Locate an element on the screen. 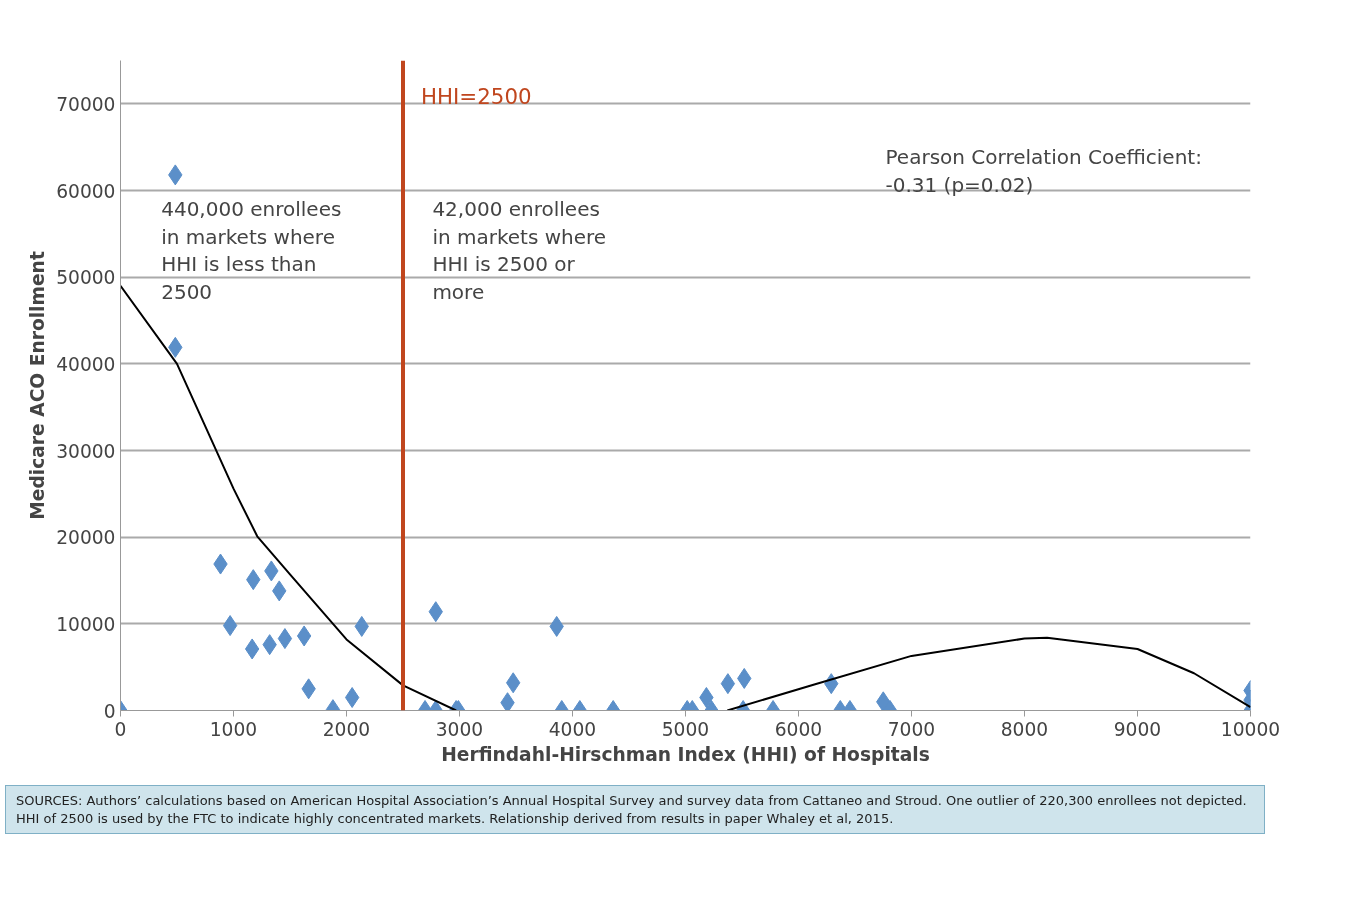 This screenshot has width=1345, height=899. x-tick-label: 5000 is located at coordinates (685, 729).